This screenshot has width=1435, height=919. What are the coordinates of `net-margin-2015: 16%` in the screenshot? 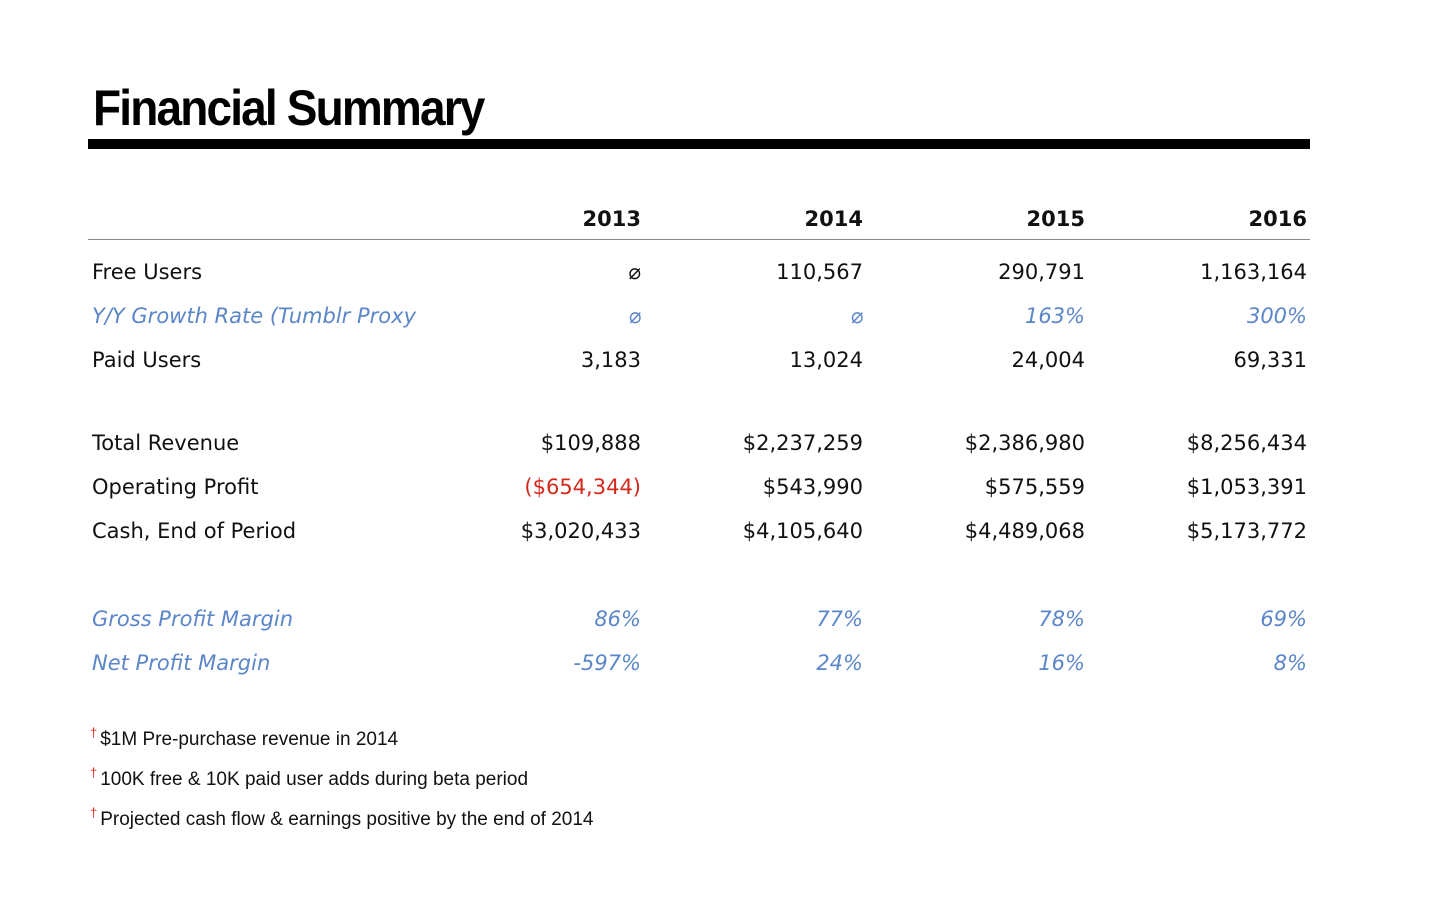 It's located at (1061, 663).